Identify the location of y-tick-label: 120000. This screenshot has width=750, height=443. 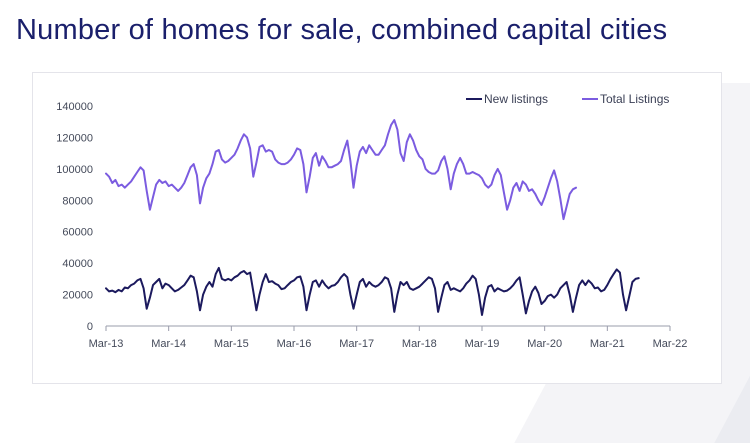
(74, 138).